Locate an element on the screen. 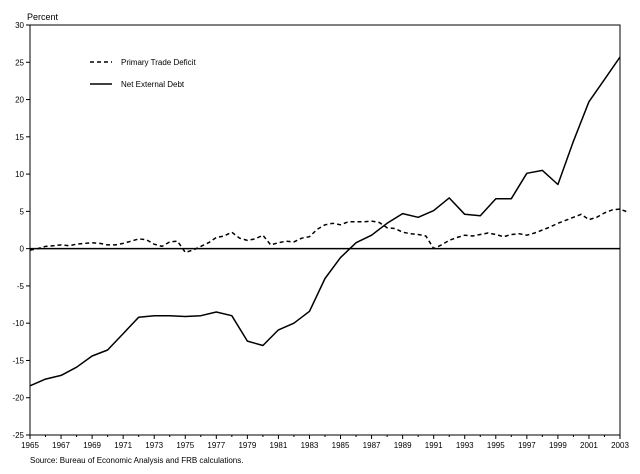  y-tick-label: -25 is located at coordinates (18, 435).